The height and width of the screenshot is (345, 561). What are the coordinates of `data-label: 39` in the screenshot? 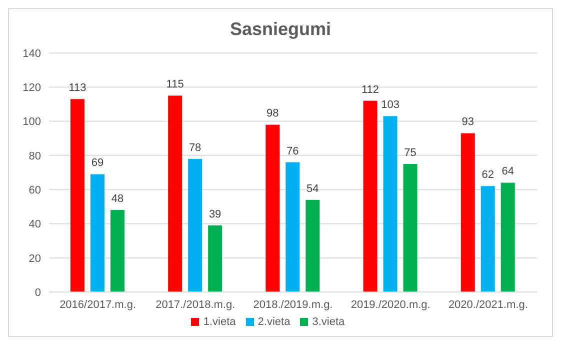 It's located at (215, 214).